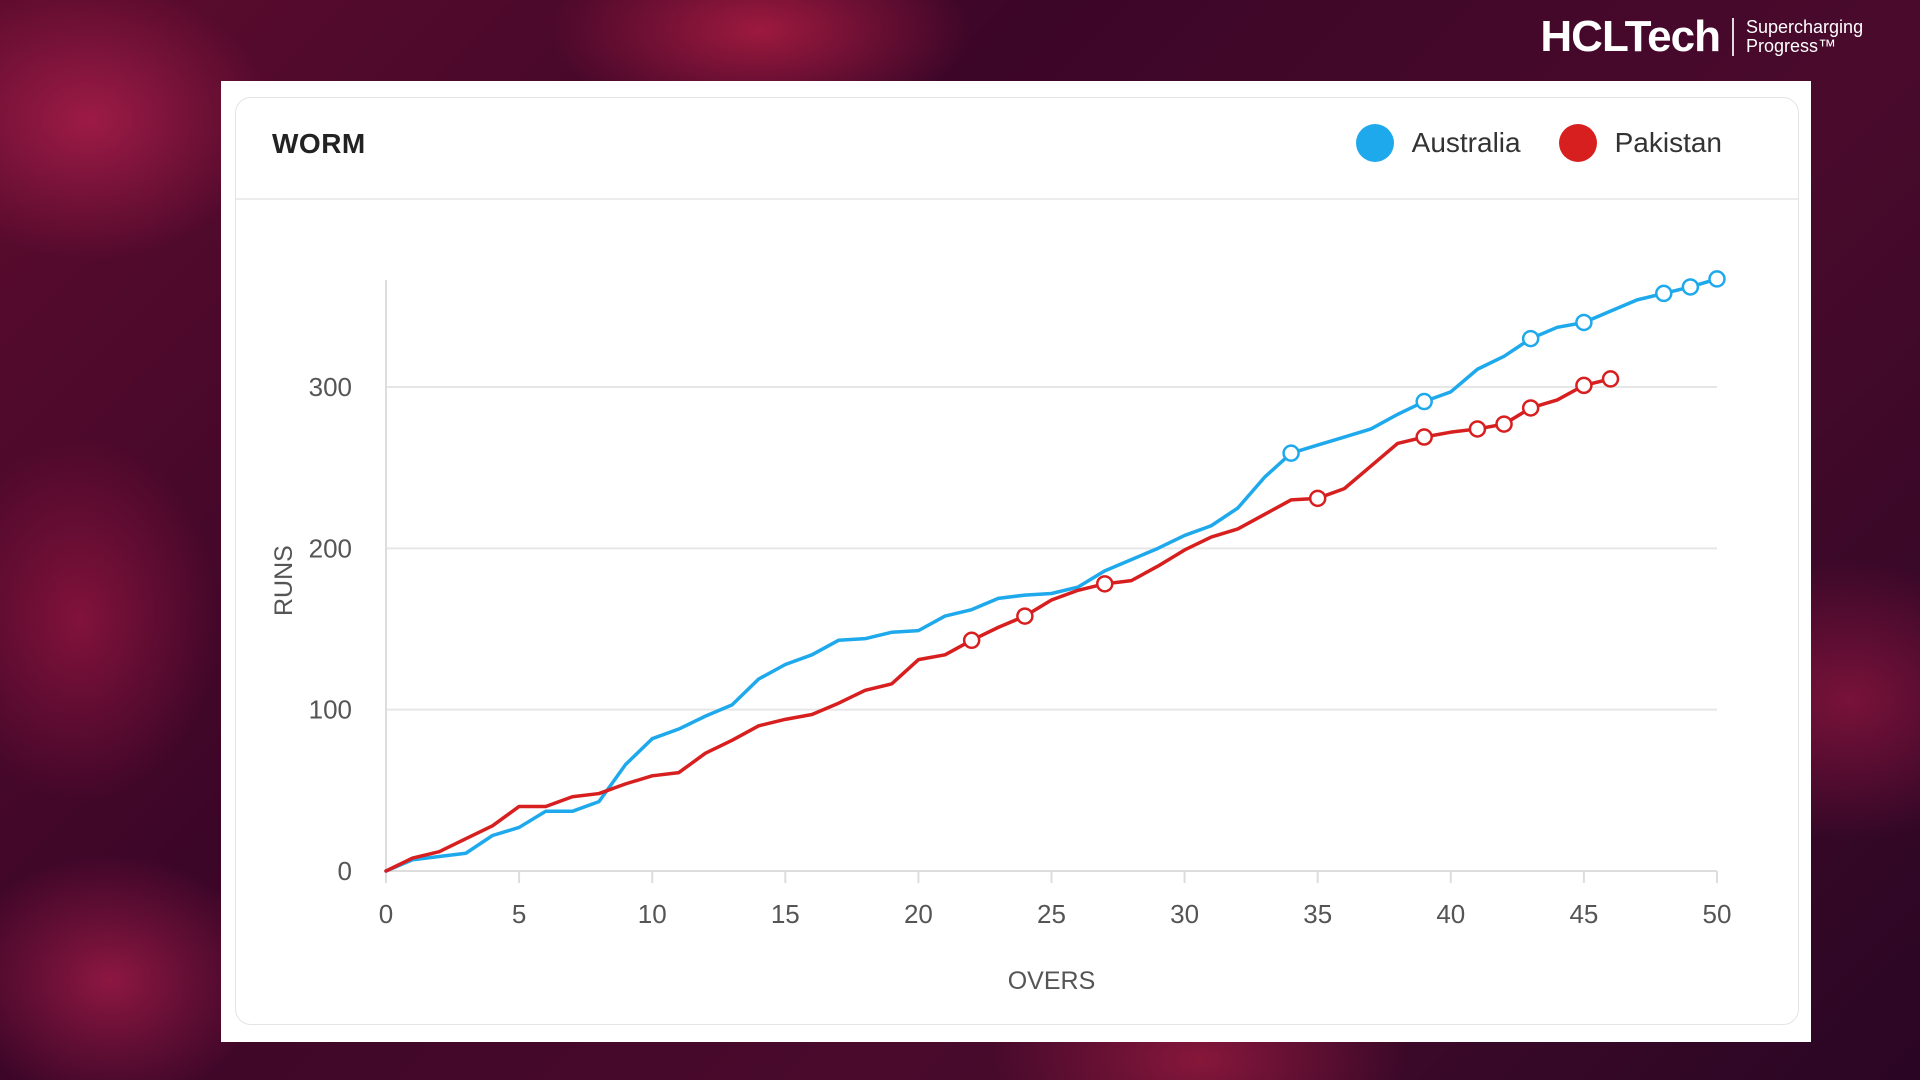  I want to click on legend-label-pakistan: Pakistan, so click(1668, 142).